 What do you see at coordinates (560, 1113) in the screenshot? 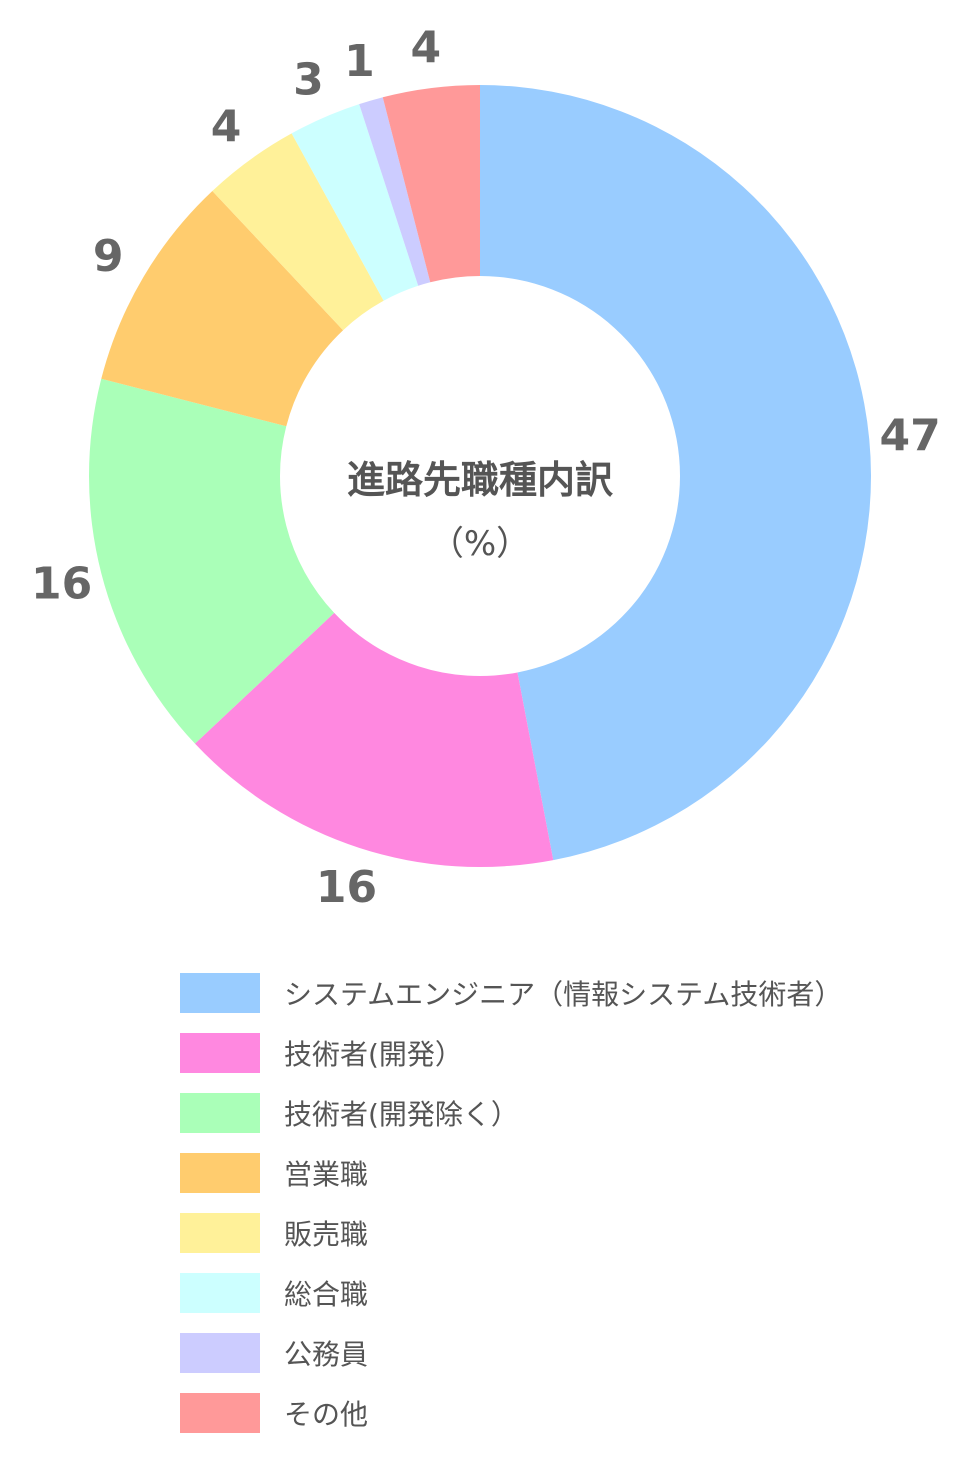
I see `legend-item: 技術者(開発除く）` at bounding box center [560, 1113].